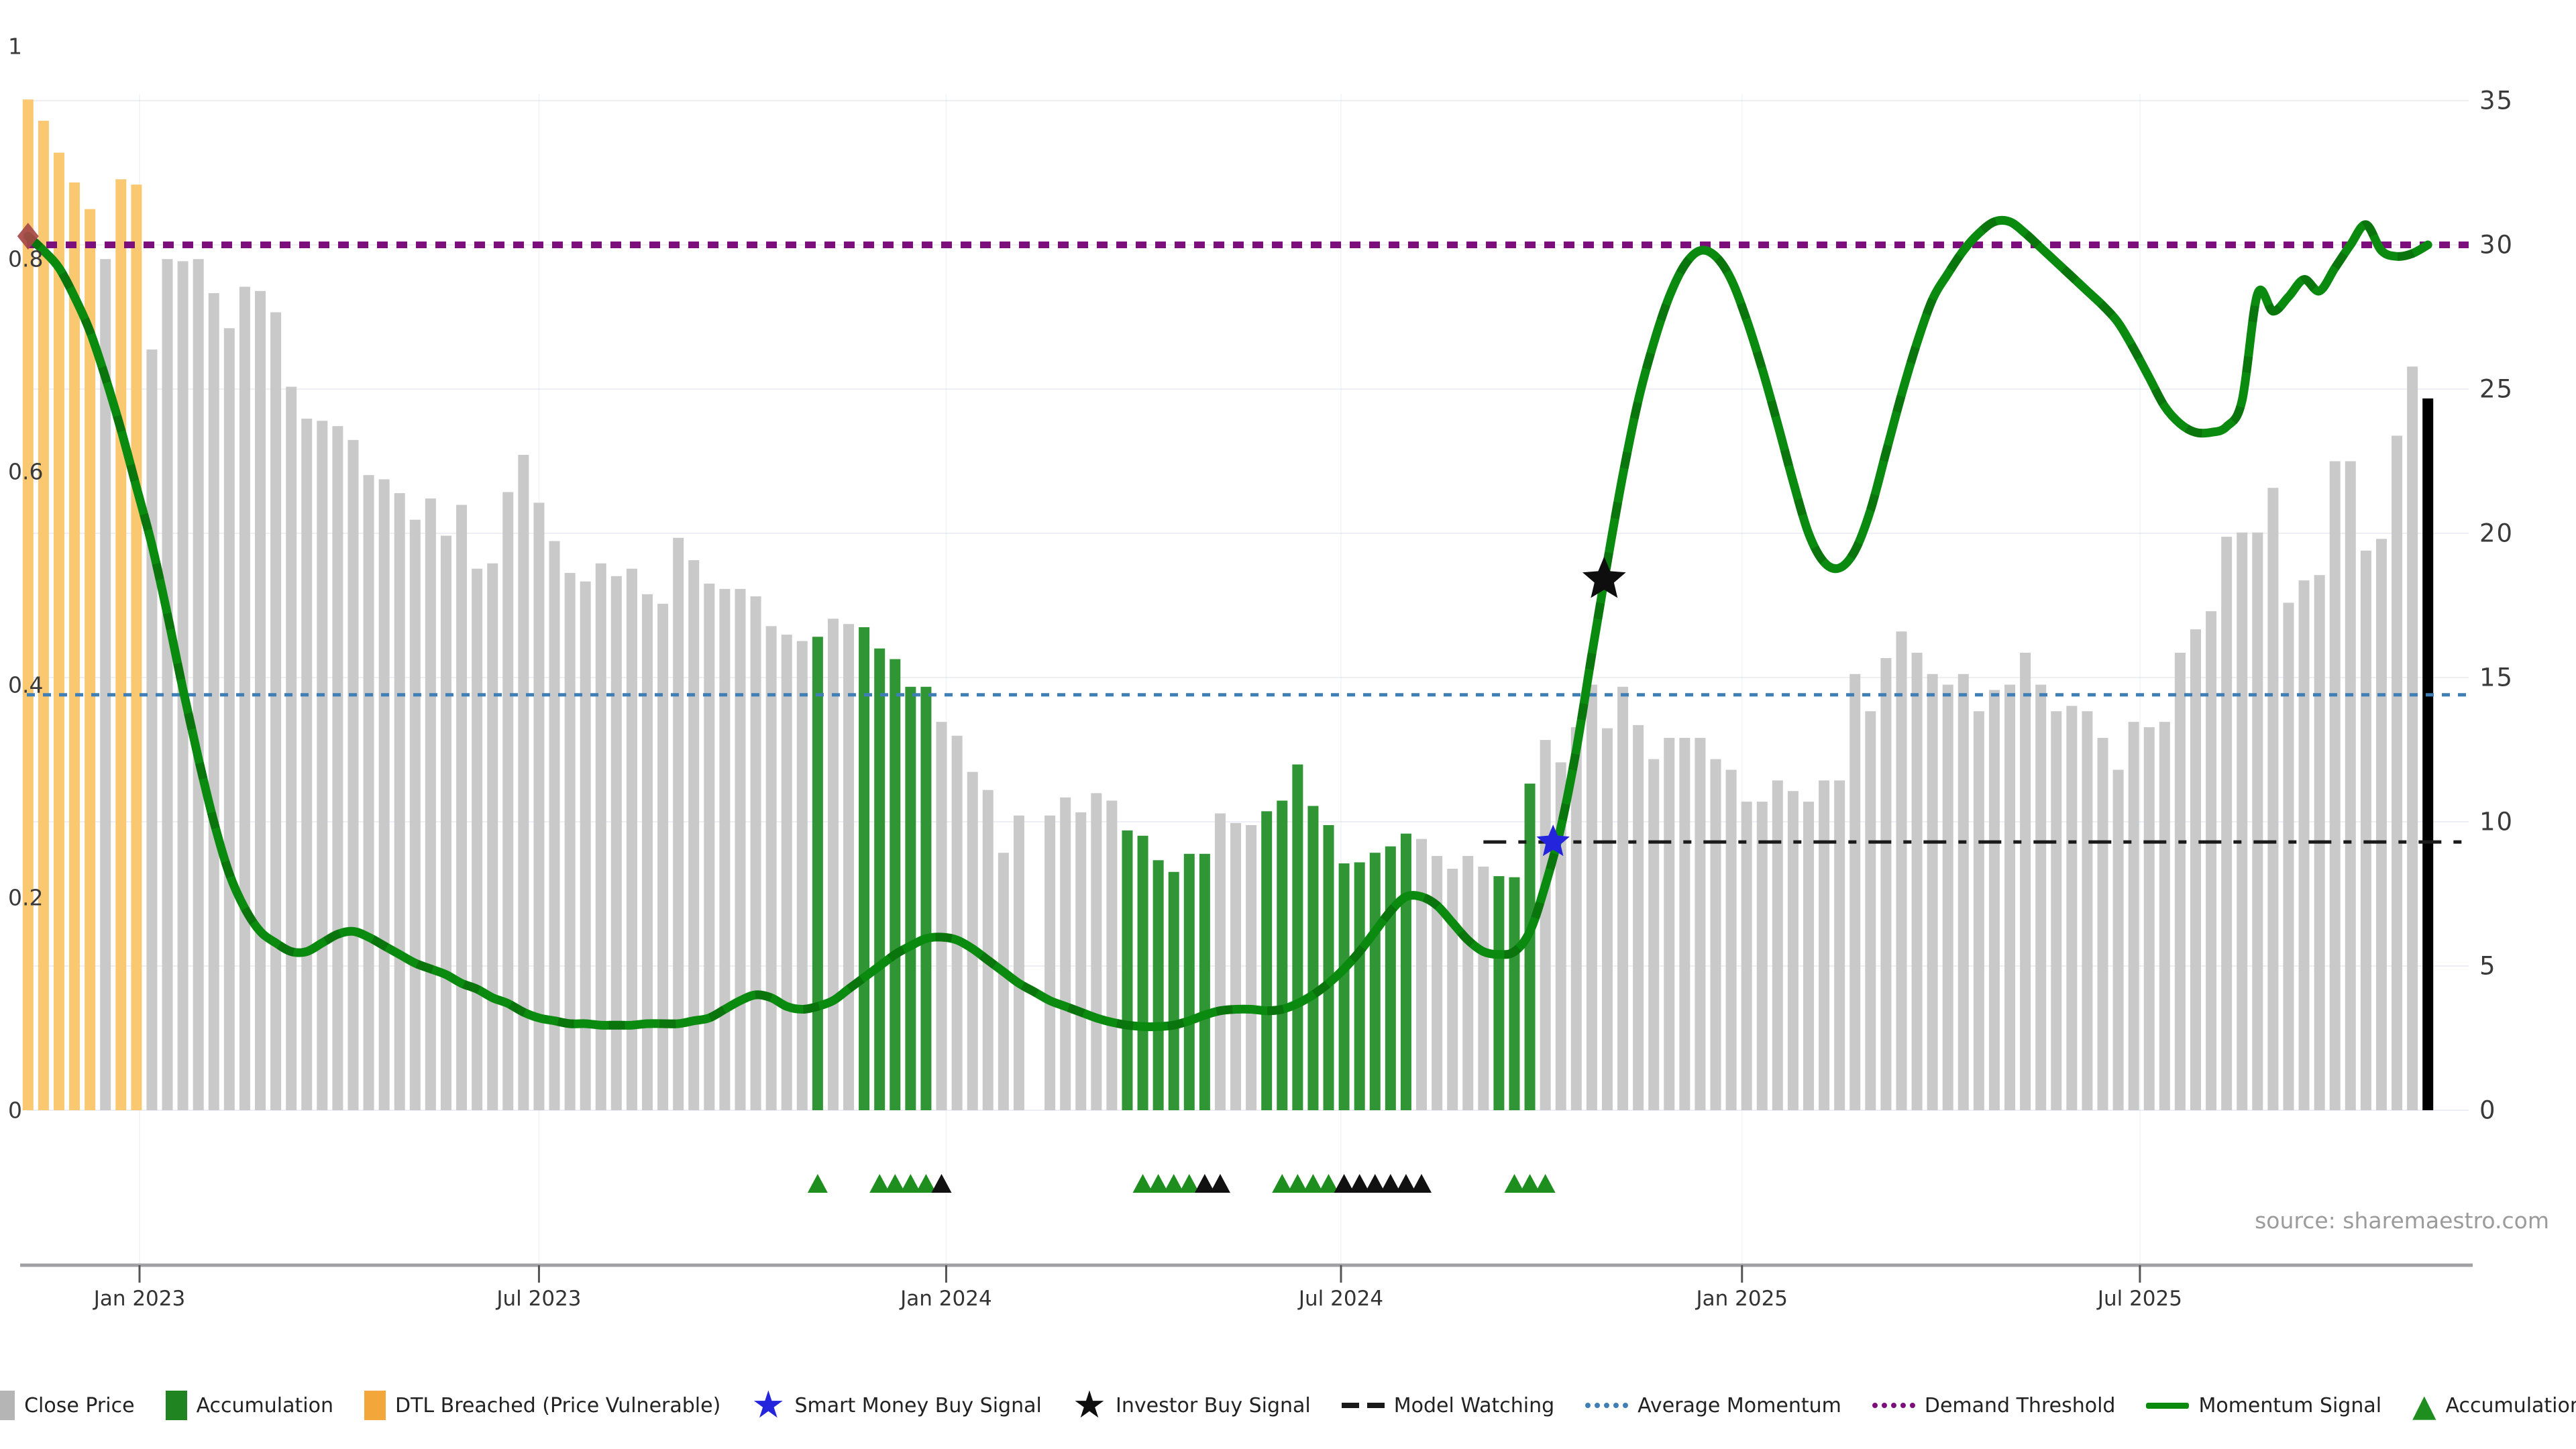 Image resolution: width=2576 pixels, height=1449 pixels. Describe the element at coordinates (1553, 840) in the screenshot. I see `smart-money-buy-star-icon` at that location.